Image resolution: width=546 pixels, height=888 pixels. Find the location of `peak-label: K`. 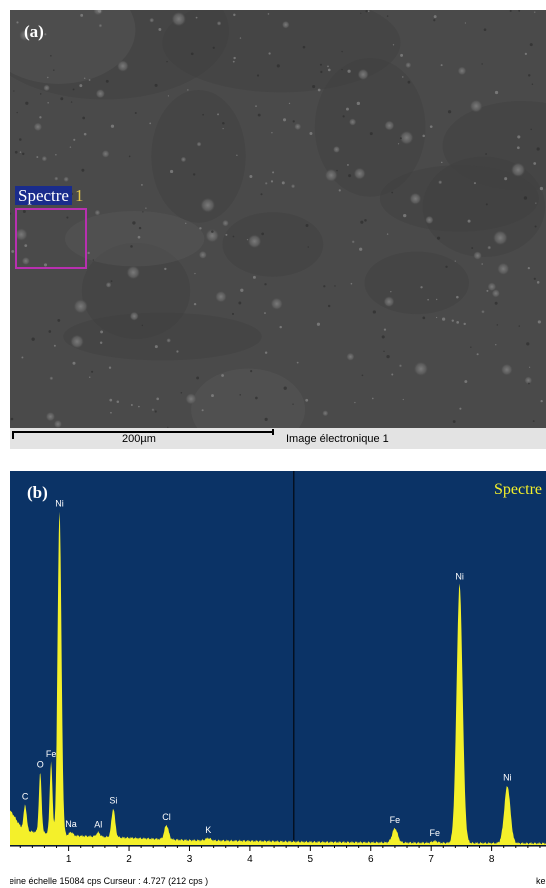

peak-label: K is located at coordinates (208, 830).